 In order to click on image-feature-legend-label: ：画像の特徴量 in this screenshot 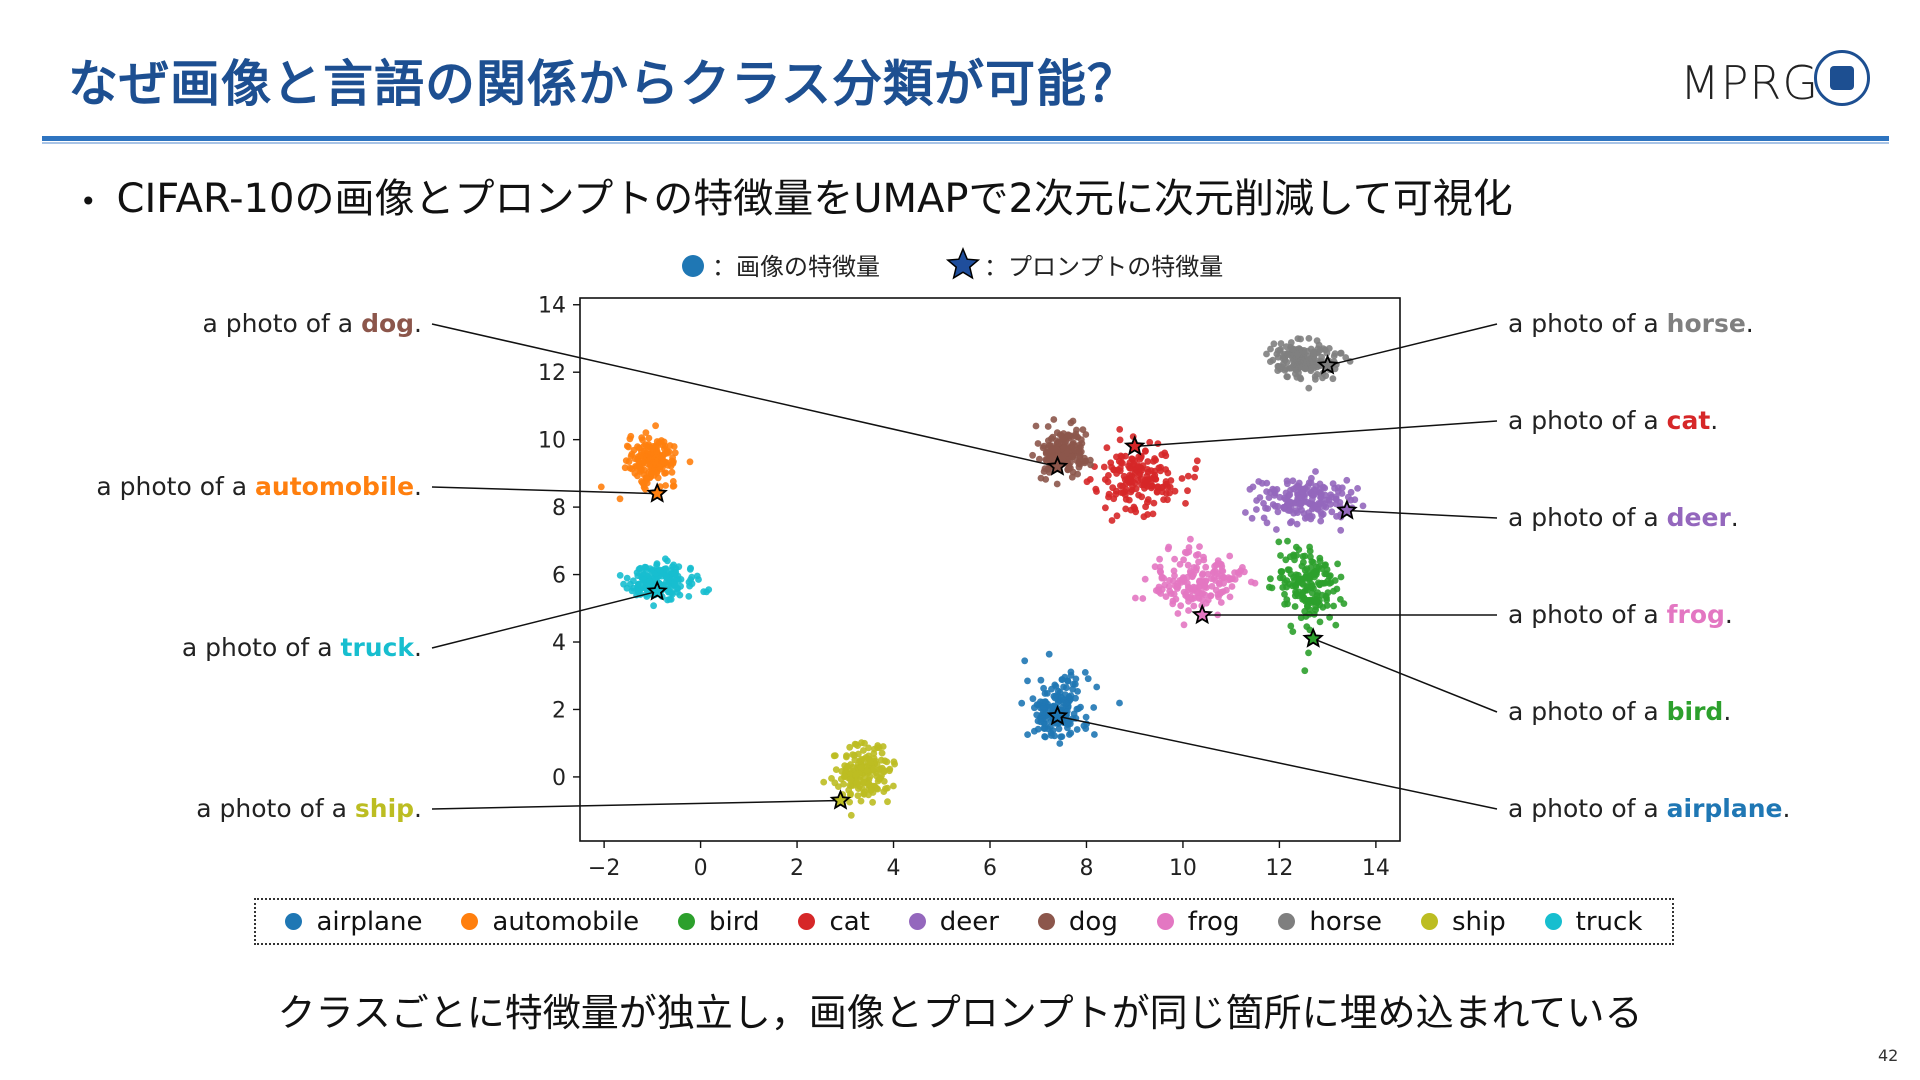, I will do `click(796, 267)`.